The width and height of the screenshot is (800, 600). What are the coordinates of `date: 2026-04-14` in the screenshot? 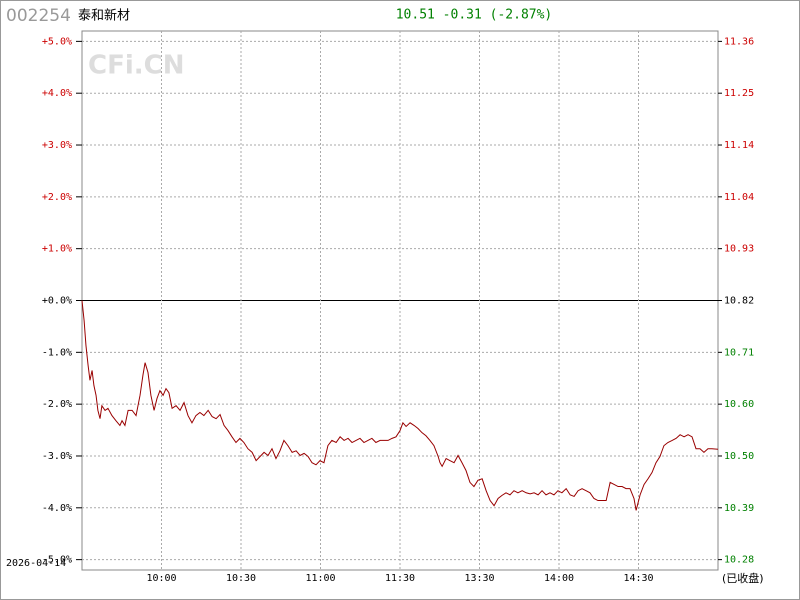 It's located at (36, 563).